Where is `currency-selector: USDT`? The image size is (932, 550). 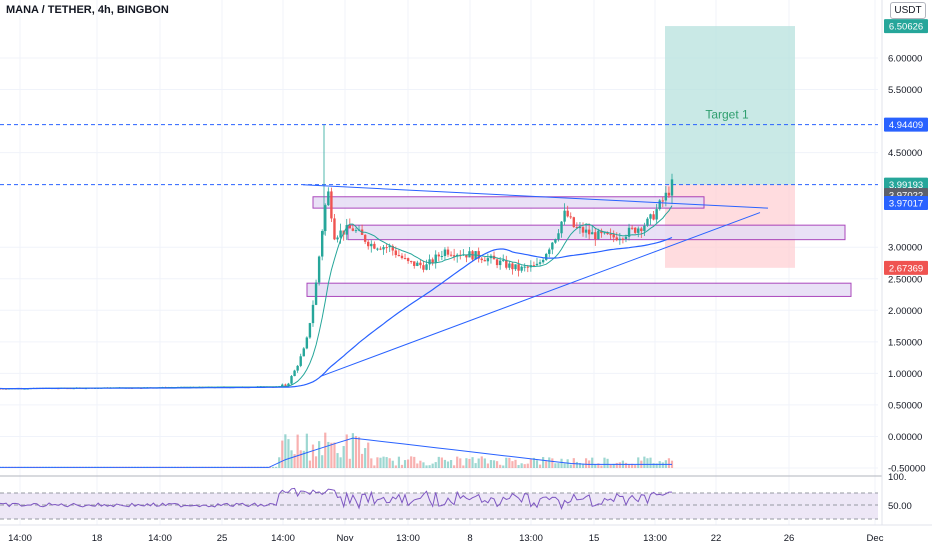 currency-selector: USDT is located at coordinates (908, 10).